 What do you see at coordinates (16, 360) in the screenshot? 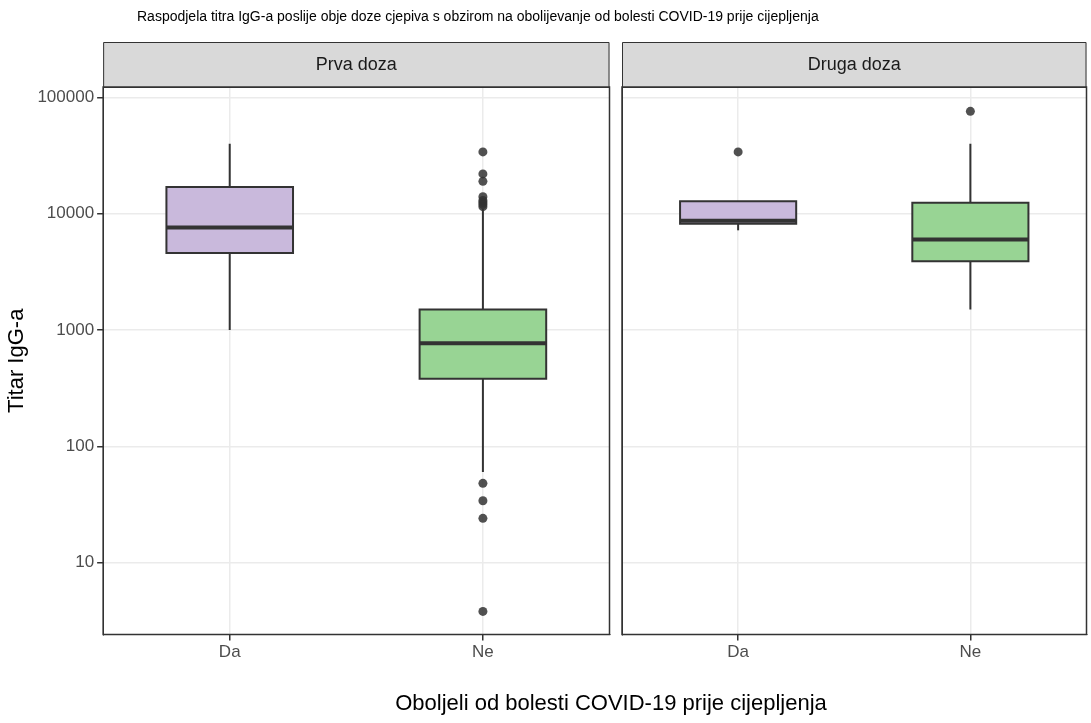
I see `y-axis-title: Titar IgG-a` at bounding box center [16, 360].